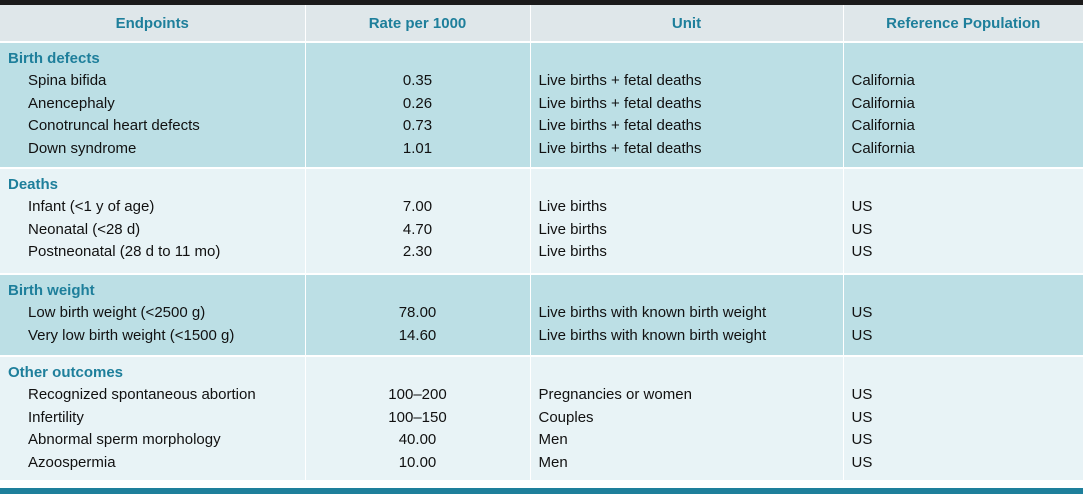  What do you see at coordinates (417, 251) in the screenshot?
I see `rate-value: 2.30` at bounding box center [417, 251].